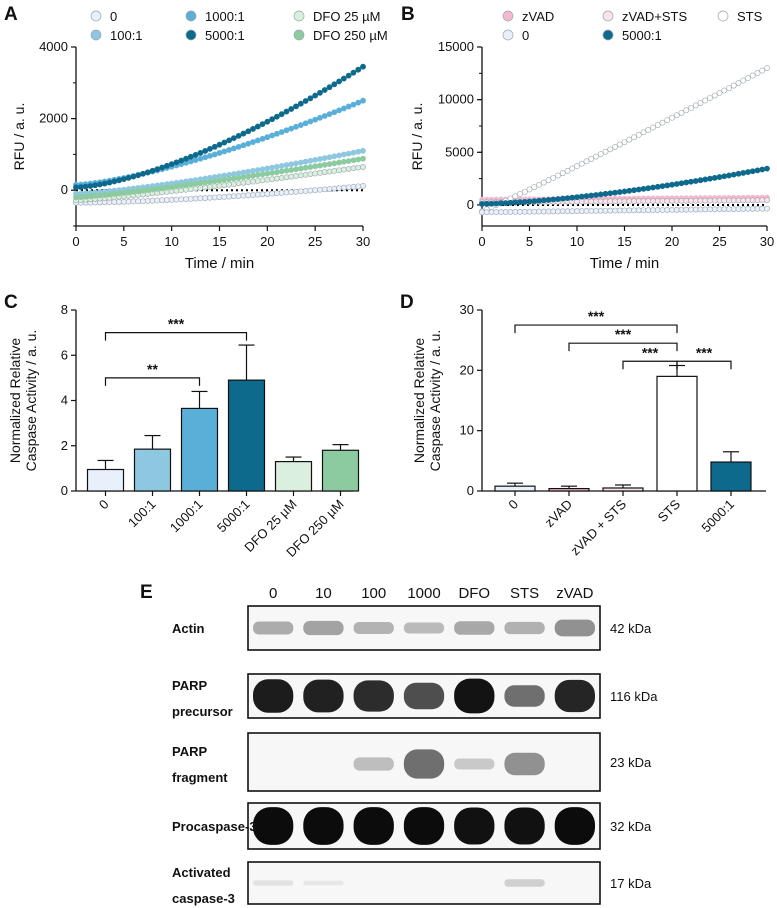  Describe the element at coordinates (104, 505) in the screenshot. I see `x-tick-label: 0` at that location.